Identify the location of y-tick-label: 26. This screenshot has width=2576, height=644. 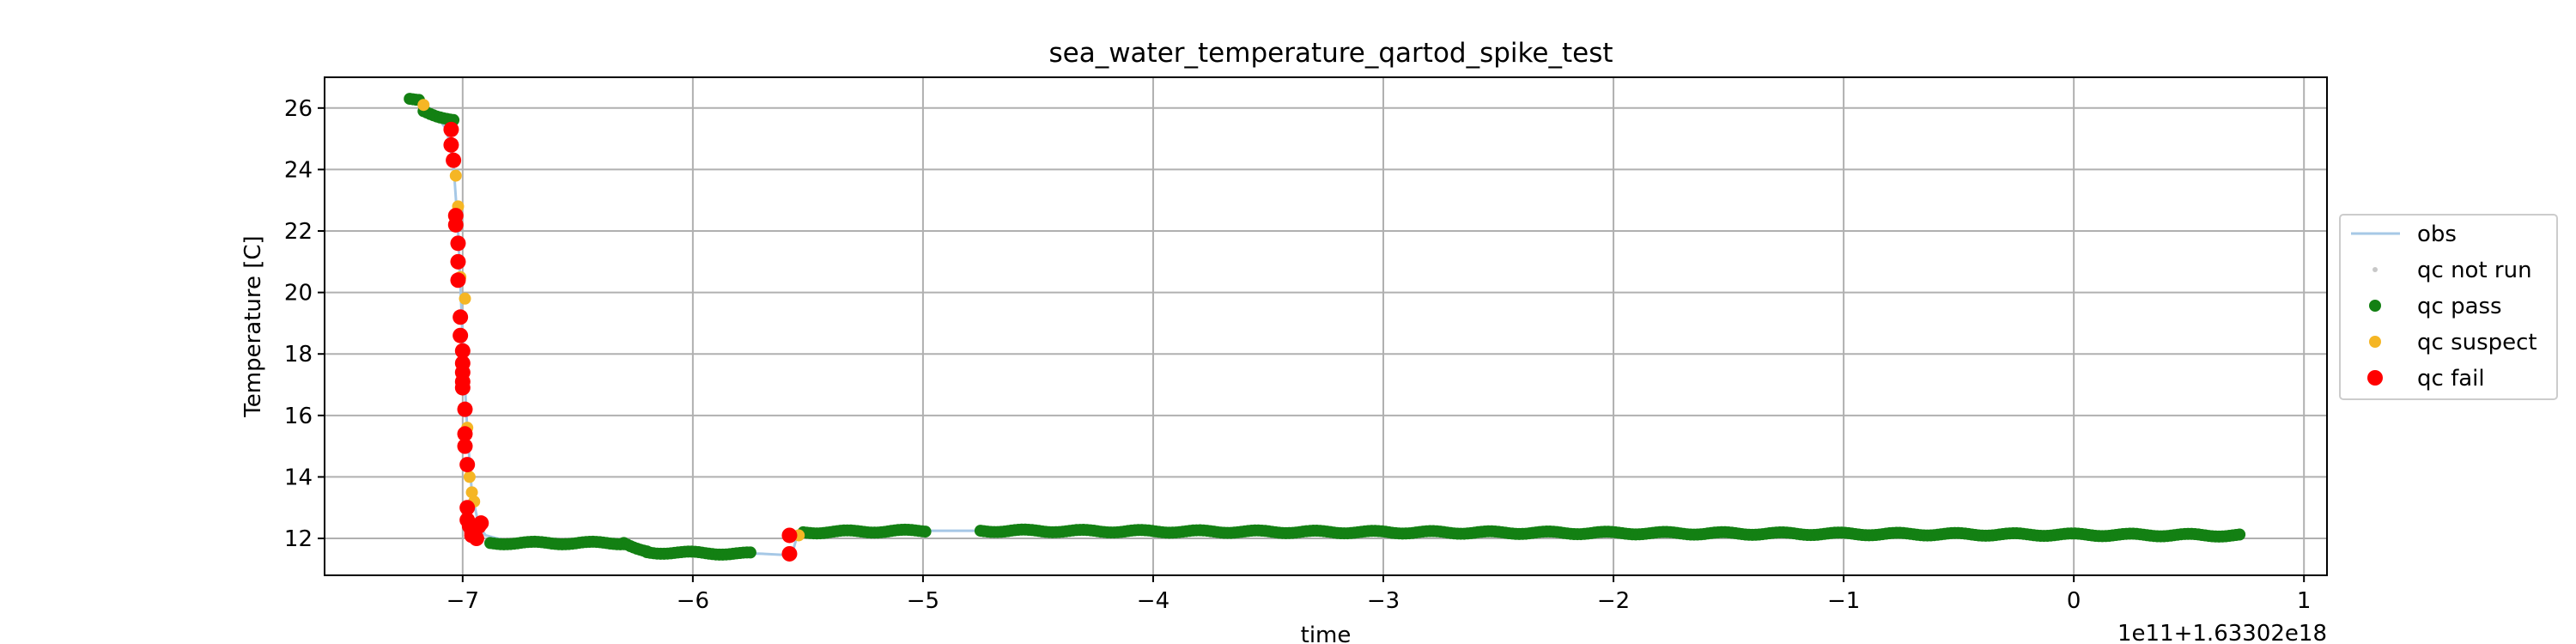
(298, 109).